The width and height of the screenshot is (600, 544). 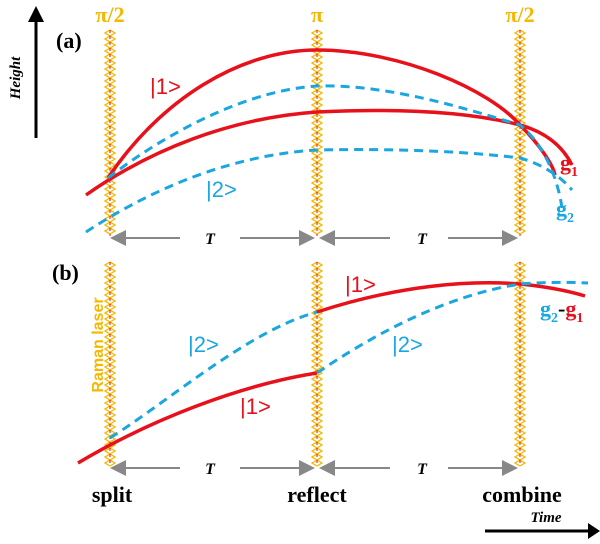 What do you see at coordinates (255, 406) in the screenshot?
I see `panel-b-state1-lower-label: |1>` at bounding box center [255, 406].